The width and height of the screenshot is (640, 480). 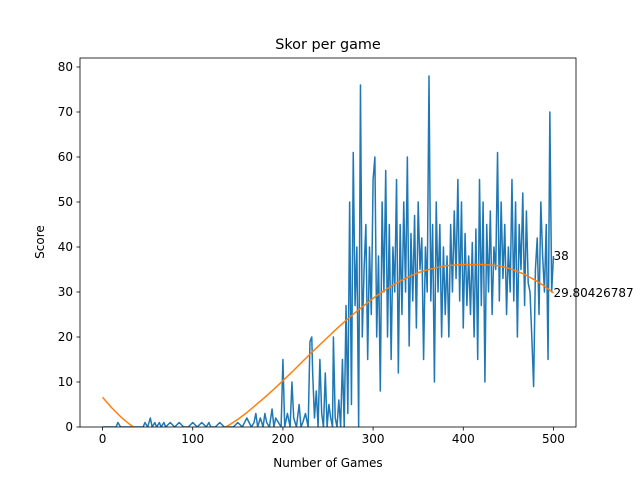 I want to click on x-tick-label: 200, so click(x=282, y=439).